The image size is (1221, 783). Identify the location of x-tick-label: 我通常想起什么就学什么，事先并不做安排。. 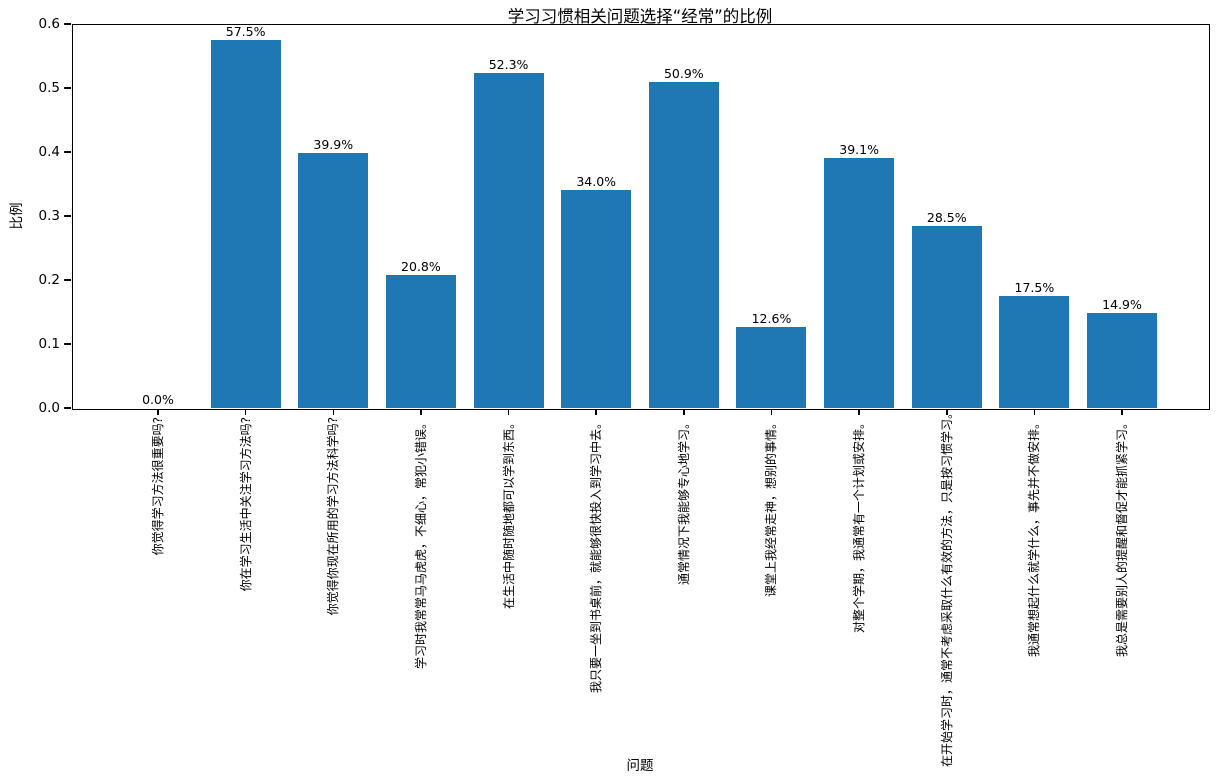
(1034, 537).